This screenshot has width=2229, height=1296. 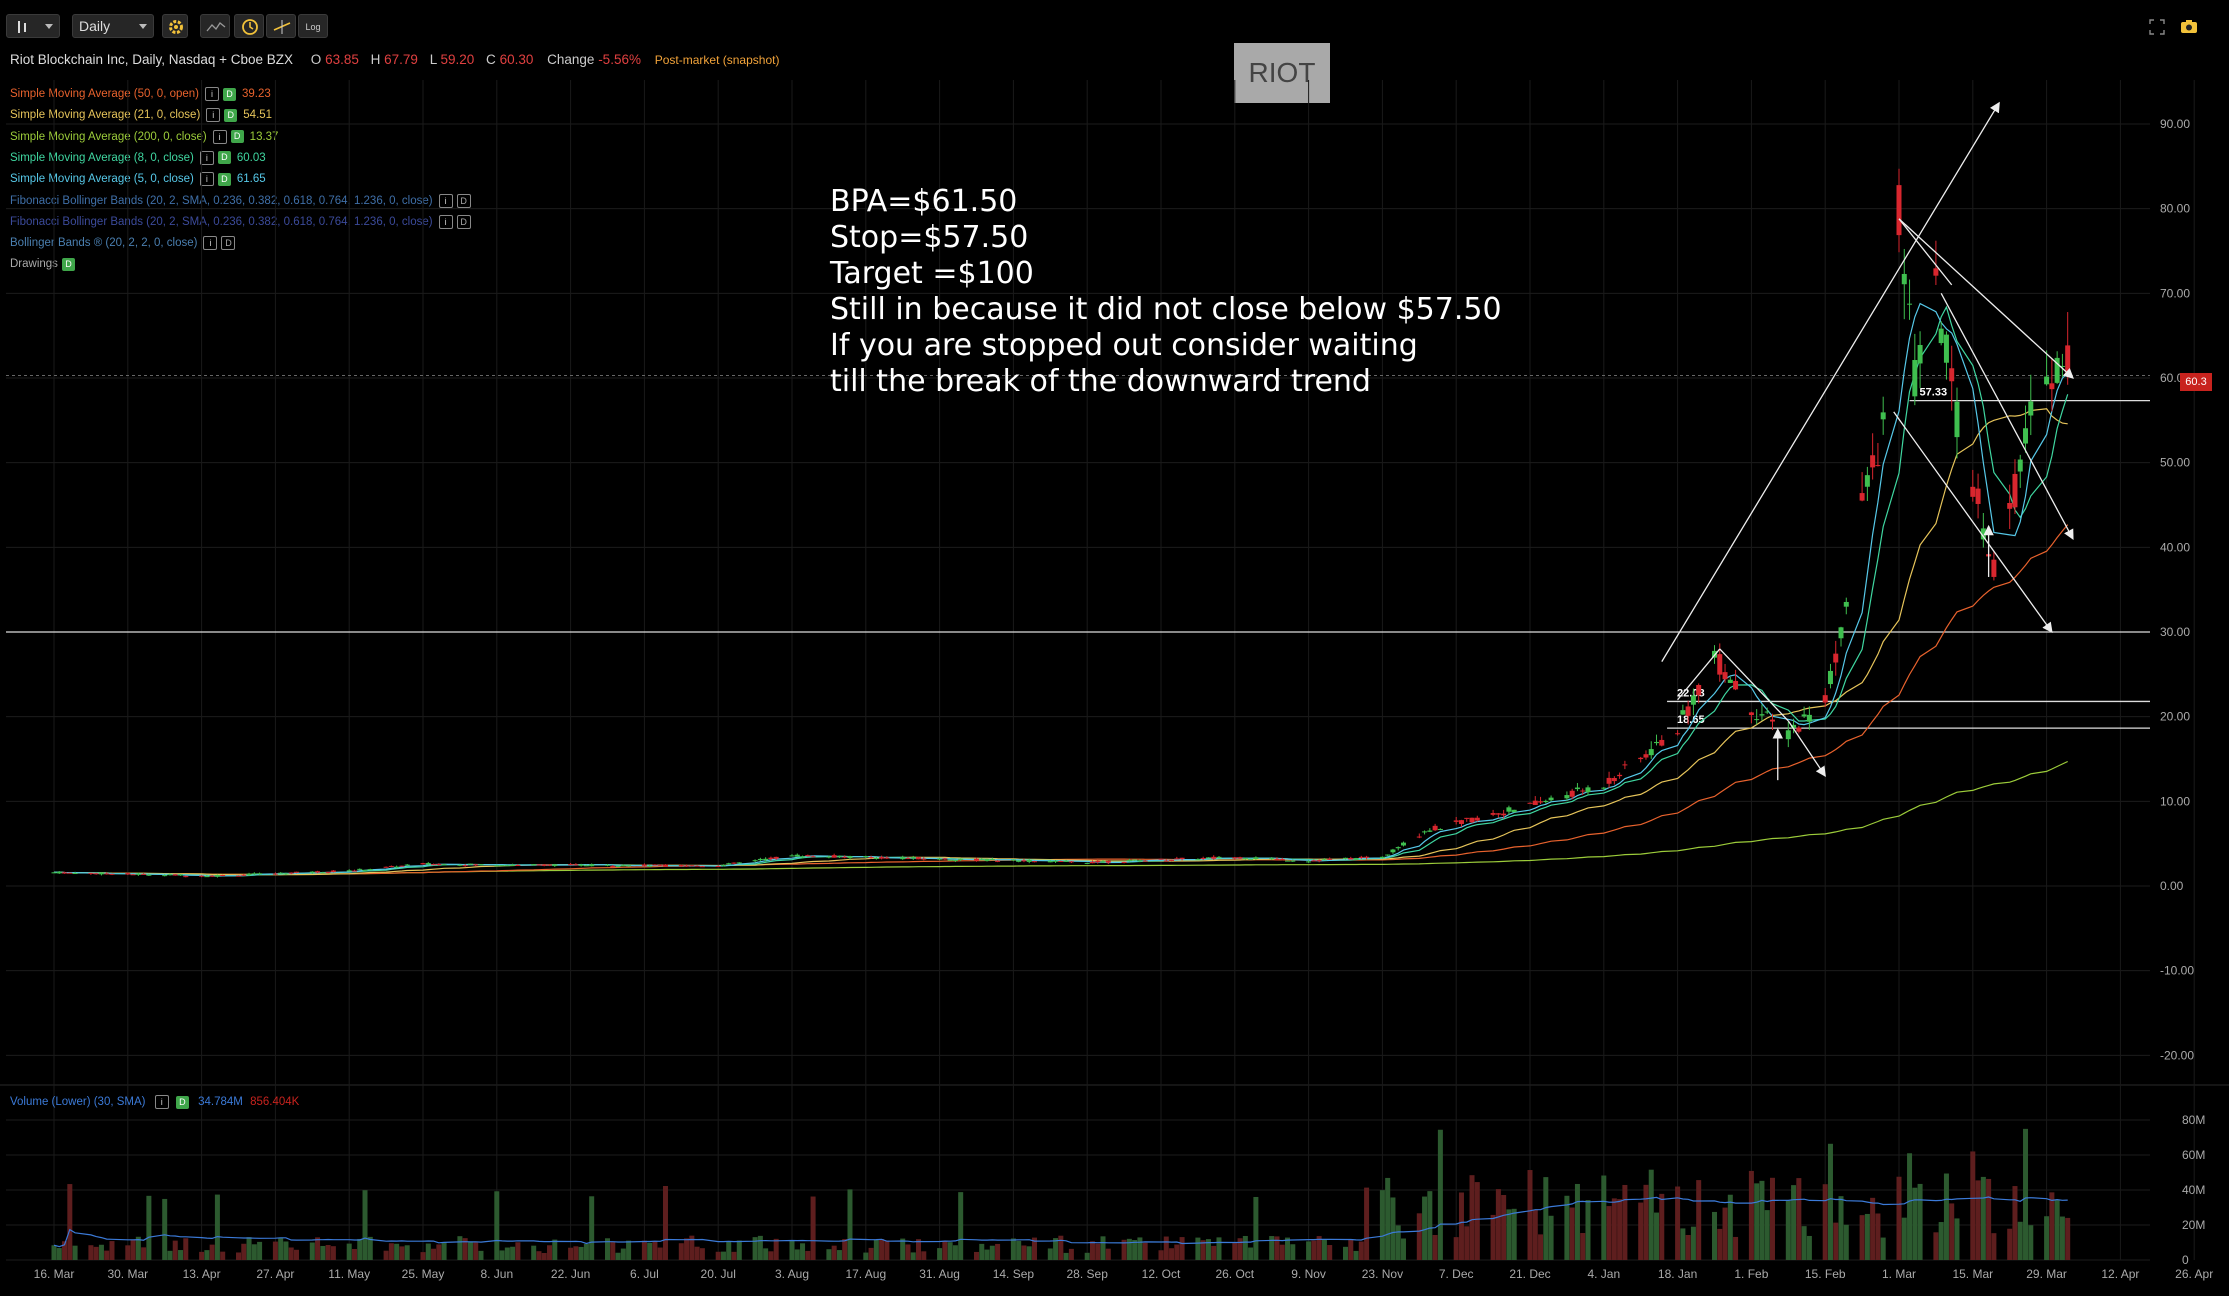 I want to click on volume-sma-line, so click(x=1060, y=1222).